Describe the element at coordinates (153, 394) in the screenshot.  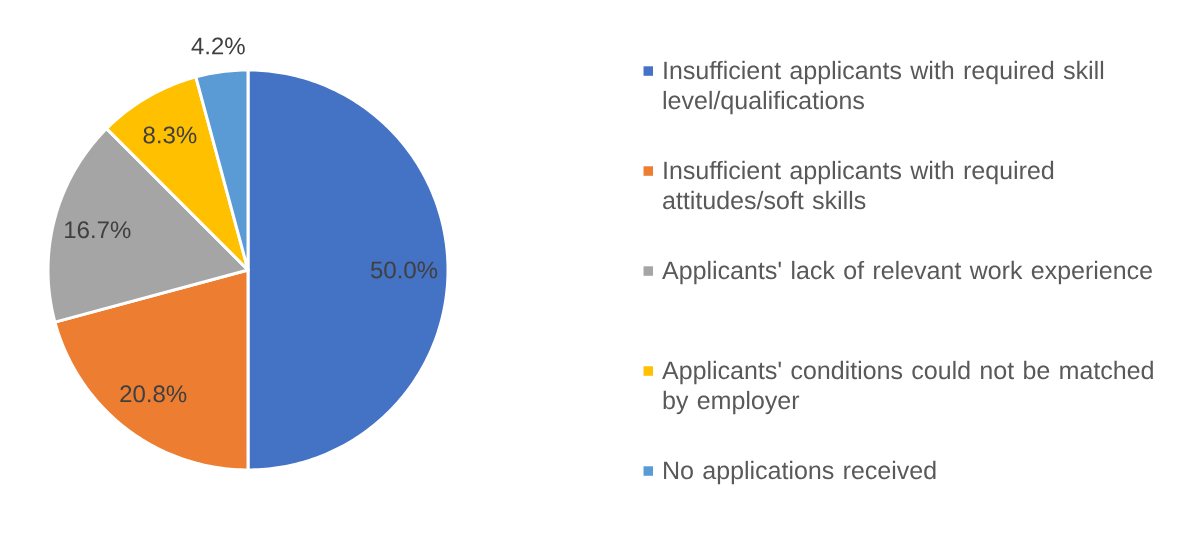
I see `data-label: 20.8%` at that location.